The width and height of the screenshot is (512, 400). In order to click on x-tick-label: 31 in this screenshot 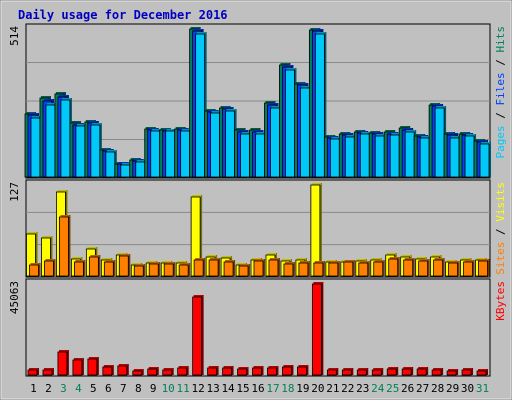, I will do `click(482, 388)`.